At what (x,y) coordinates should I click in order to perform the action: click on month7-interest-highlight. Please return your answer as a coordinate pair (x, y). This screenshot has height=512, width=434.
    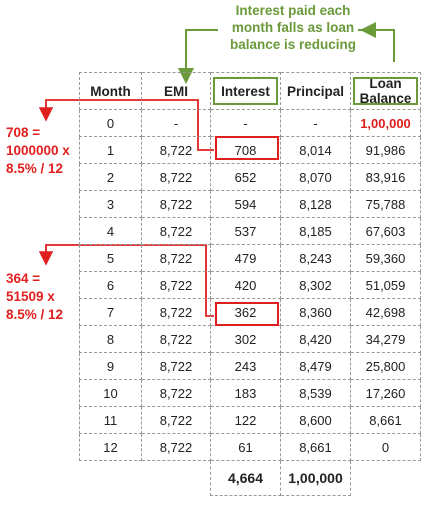
    Looking at the image, I should click on (247, 314).